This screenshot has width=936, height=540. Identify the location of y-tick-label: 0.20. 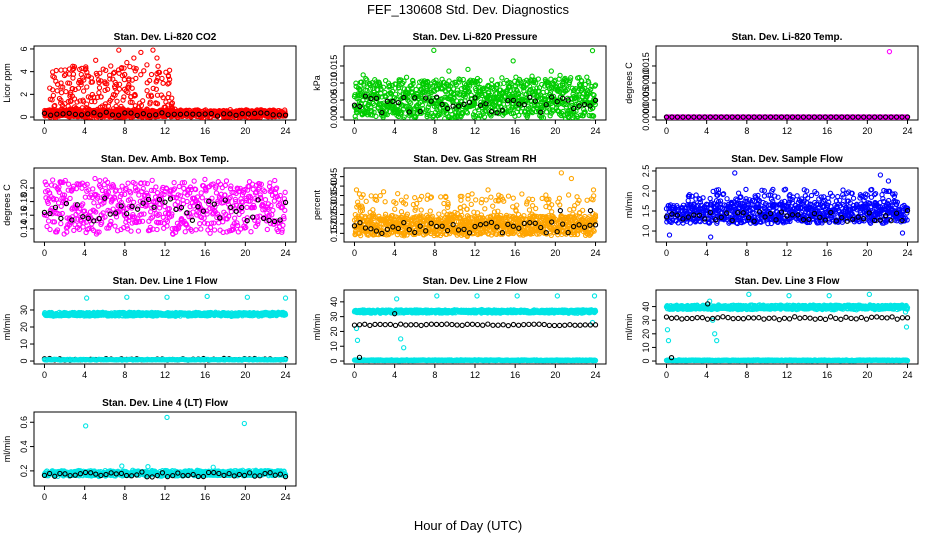
(24, 188).